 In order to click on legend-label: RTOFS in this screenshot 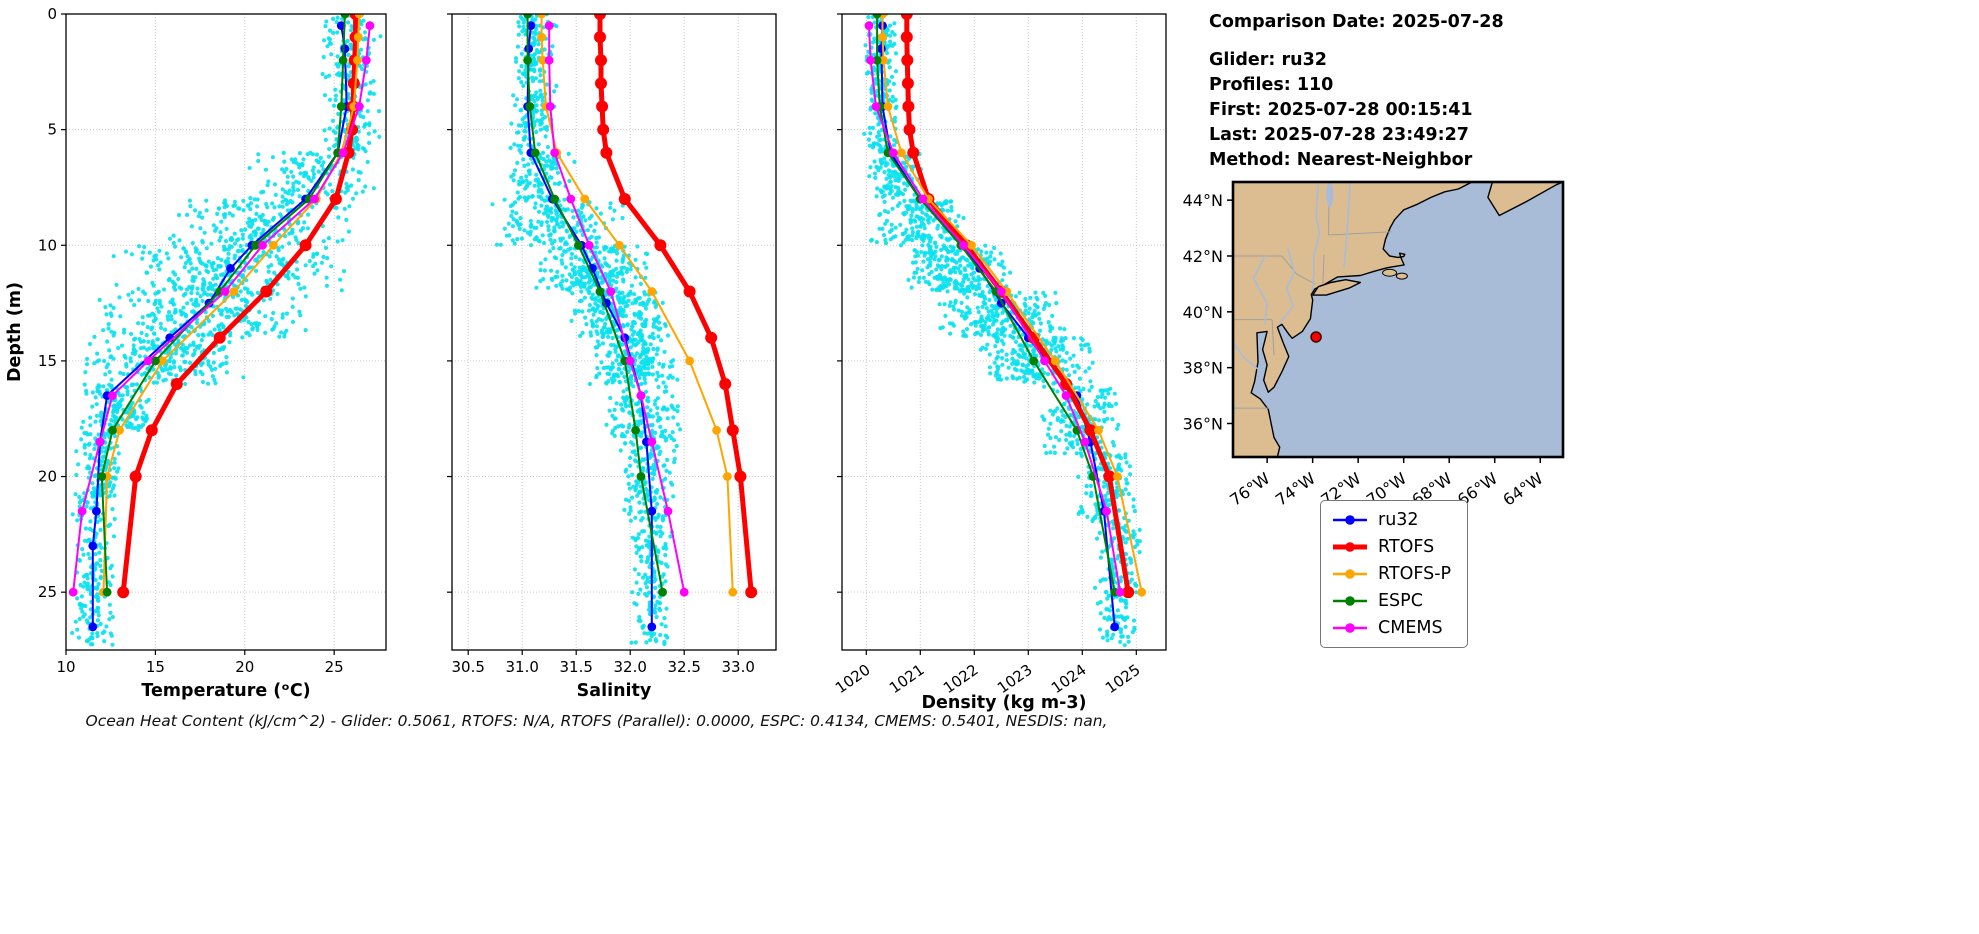, I will do `click(1406, 547)`.